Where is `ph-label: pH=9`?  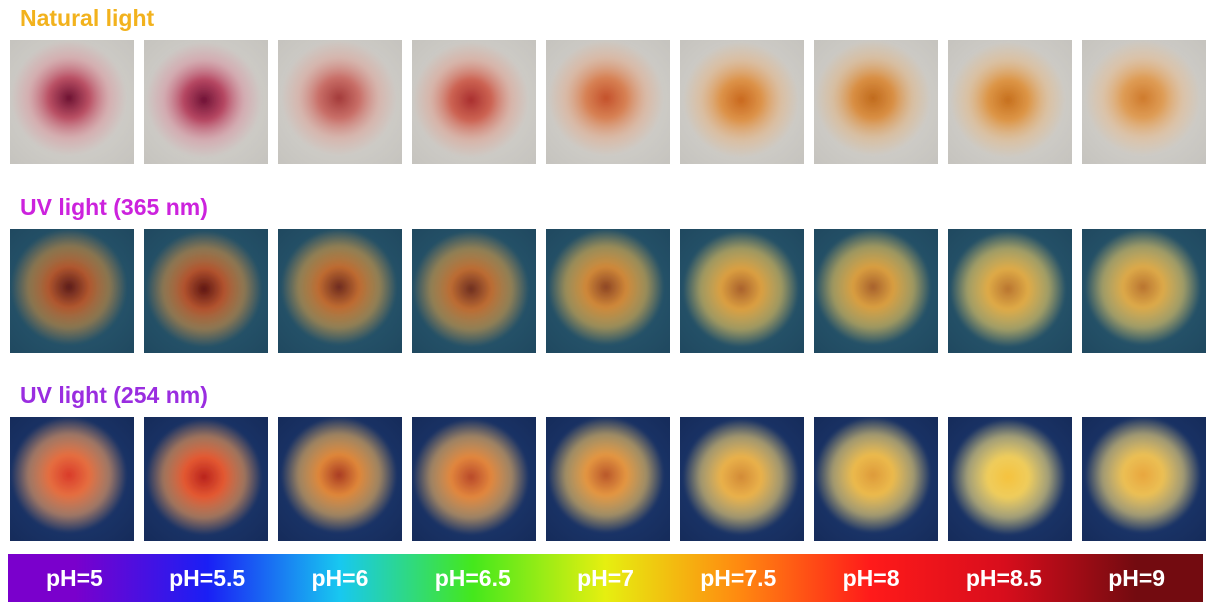
ph-label: pH=9 is located at coordinates (1137, 577).